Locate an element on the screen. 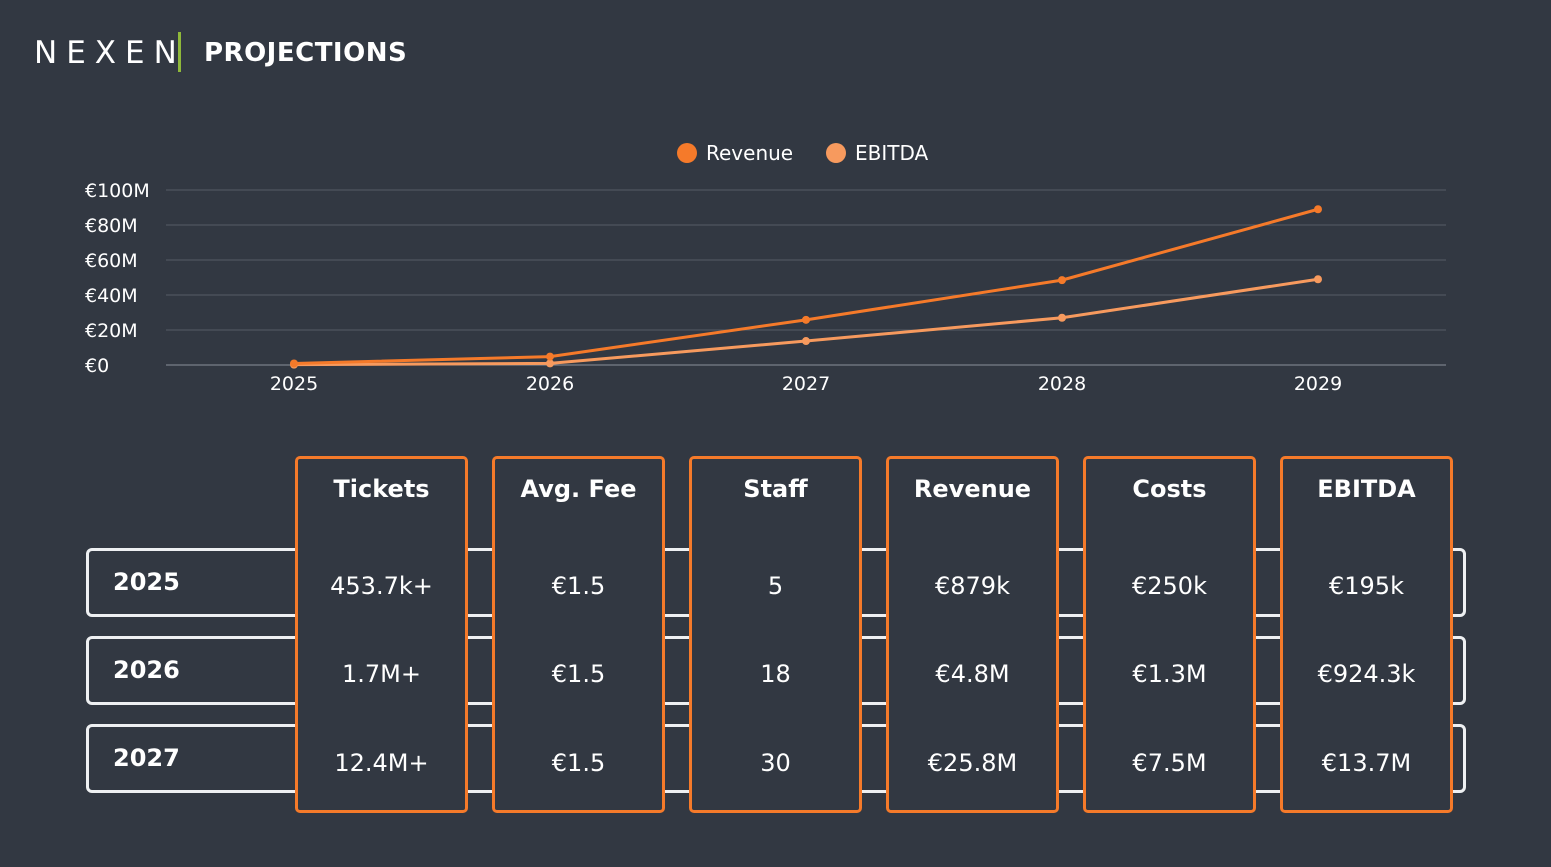 The height and width of the screenshot is (867, 1551). x-tick-label: 2027 is located at coordinates (806, 384).